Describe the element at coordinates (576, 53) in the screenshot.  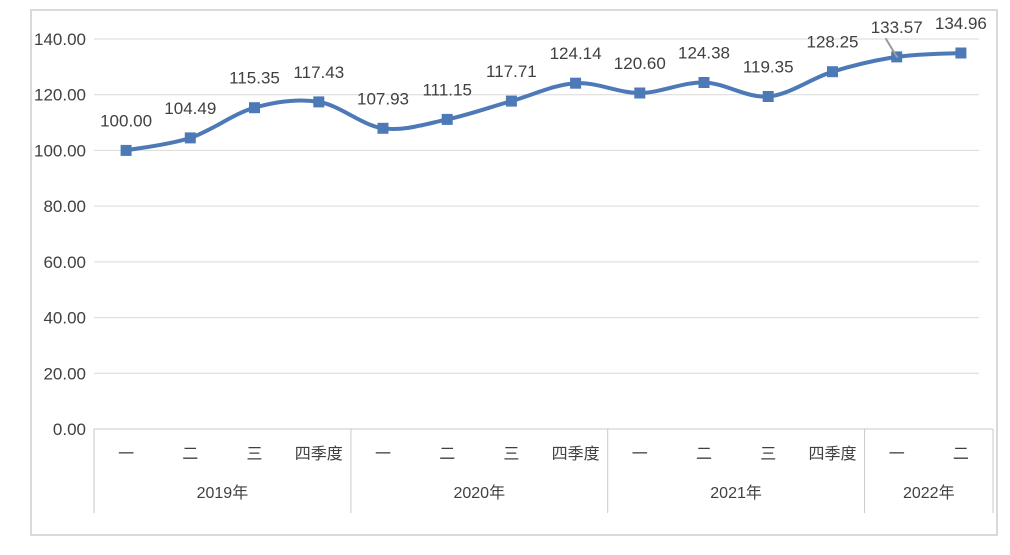
I see `data-point-label: 124.14` at that location.